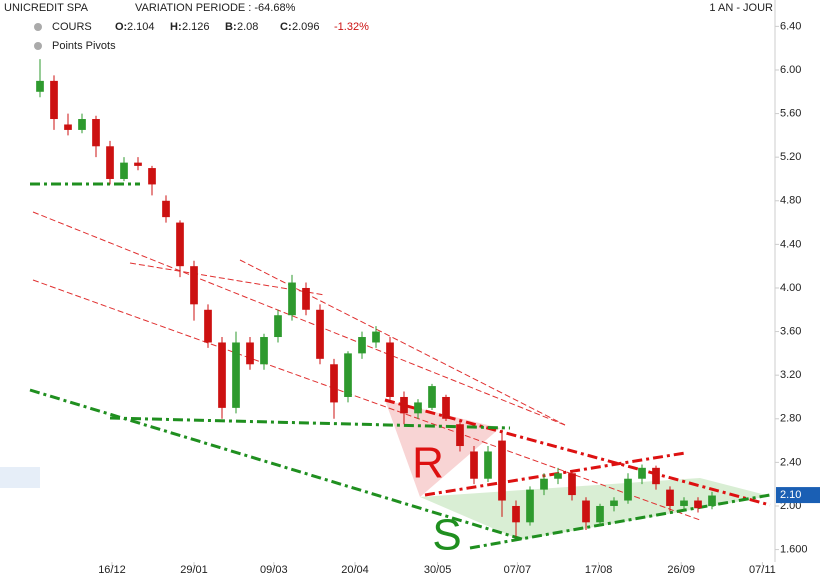 The height and width of the screenshot is (581, 821). What do you see at coordinates (274, 570) in the screenshot?
I see `x-tick-label: 09/03` at bounding box center [274, 570].